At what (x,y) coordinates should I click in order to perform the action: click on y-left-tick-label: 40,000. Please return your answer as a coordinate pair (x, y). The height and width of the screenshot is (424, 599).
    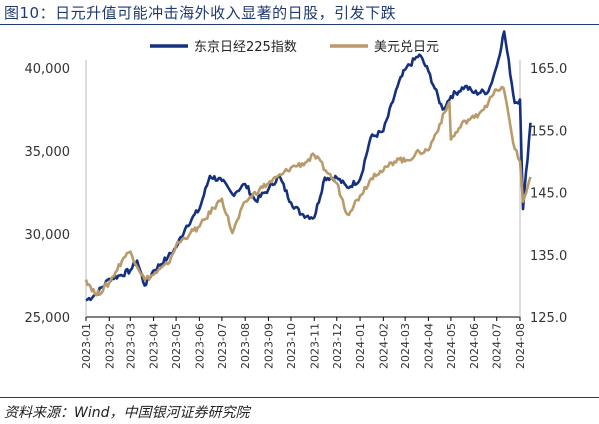
    Looking at the image, I should click on (48, 69).